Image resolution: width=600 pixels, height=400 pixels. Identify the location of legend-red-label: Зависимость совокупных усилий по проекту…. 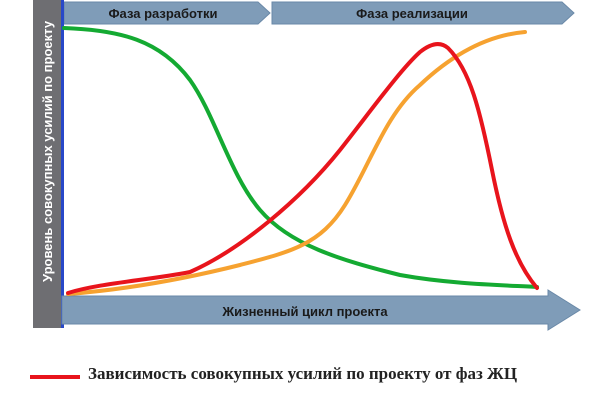
(303, 373).